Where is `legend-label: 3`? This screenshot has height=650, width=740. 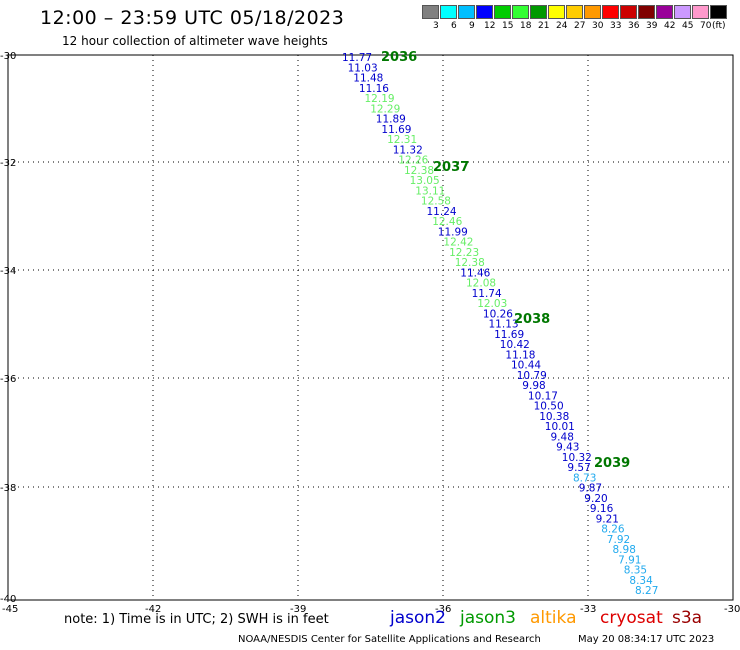
legend-label: 3 is located at coordinates (436, 26).